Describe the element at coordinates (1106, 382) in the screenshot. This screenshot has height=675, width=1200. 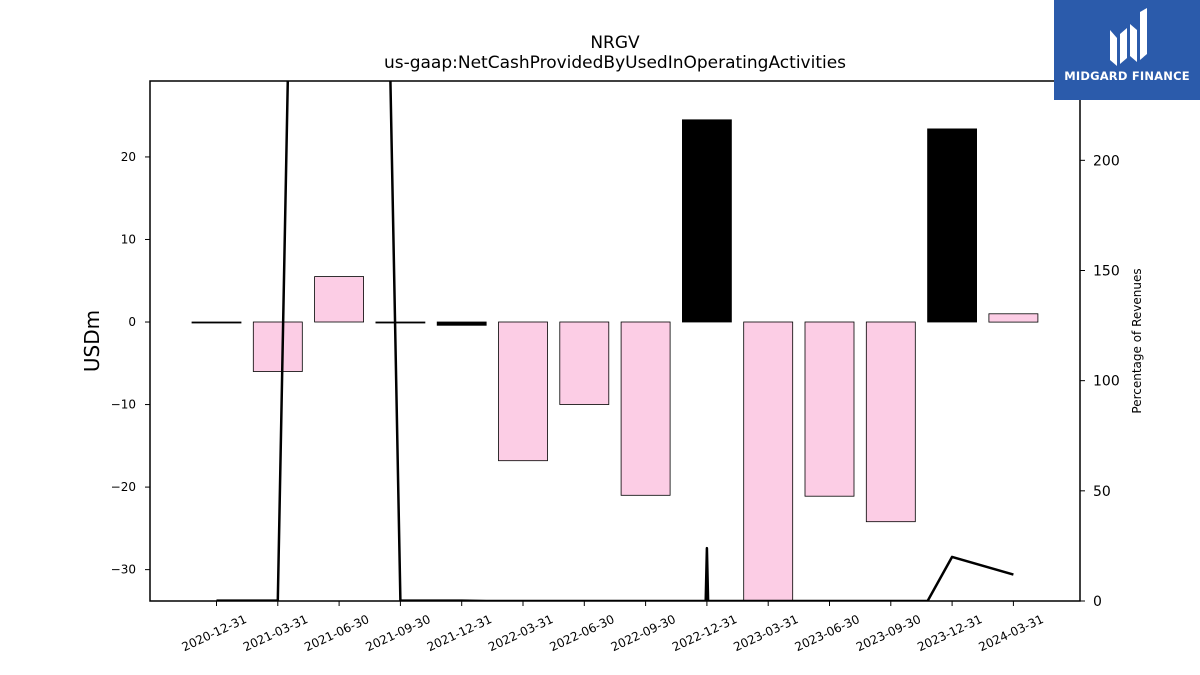
I see `right-tick-label: 100` at that location.